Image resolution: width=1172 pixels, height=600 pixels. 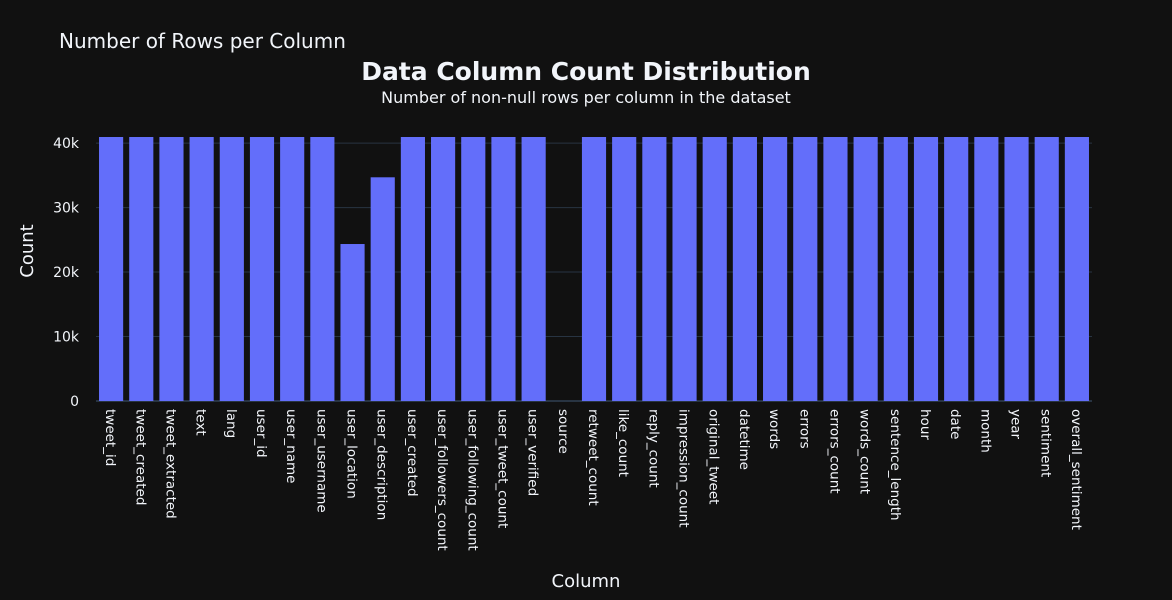 I want to click on y-tick-label: 0, so click(x=74, y=402).